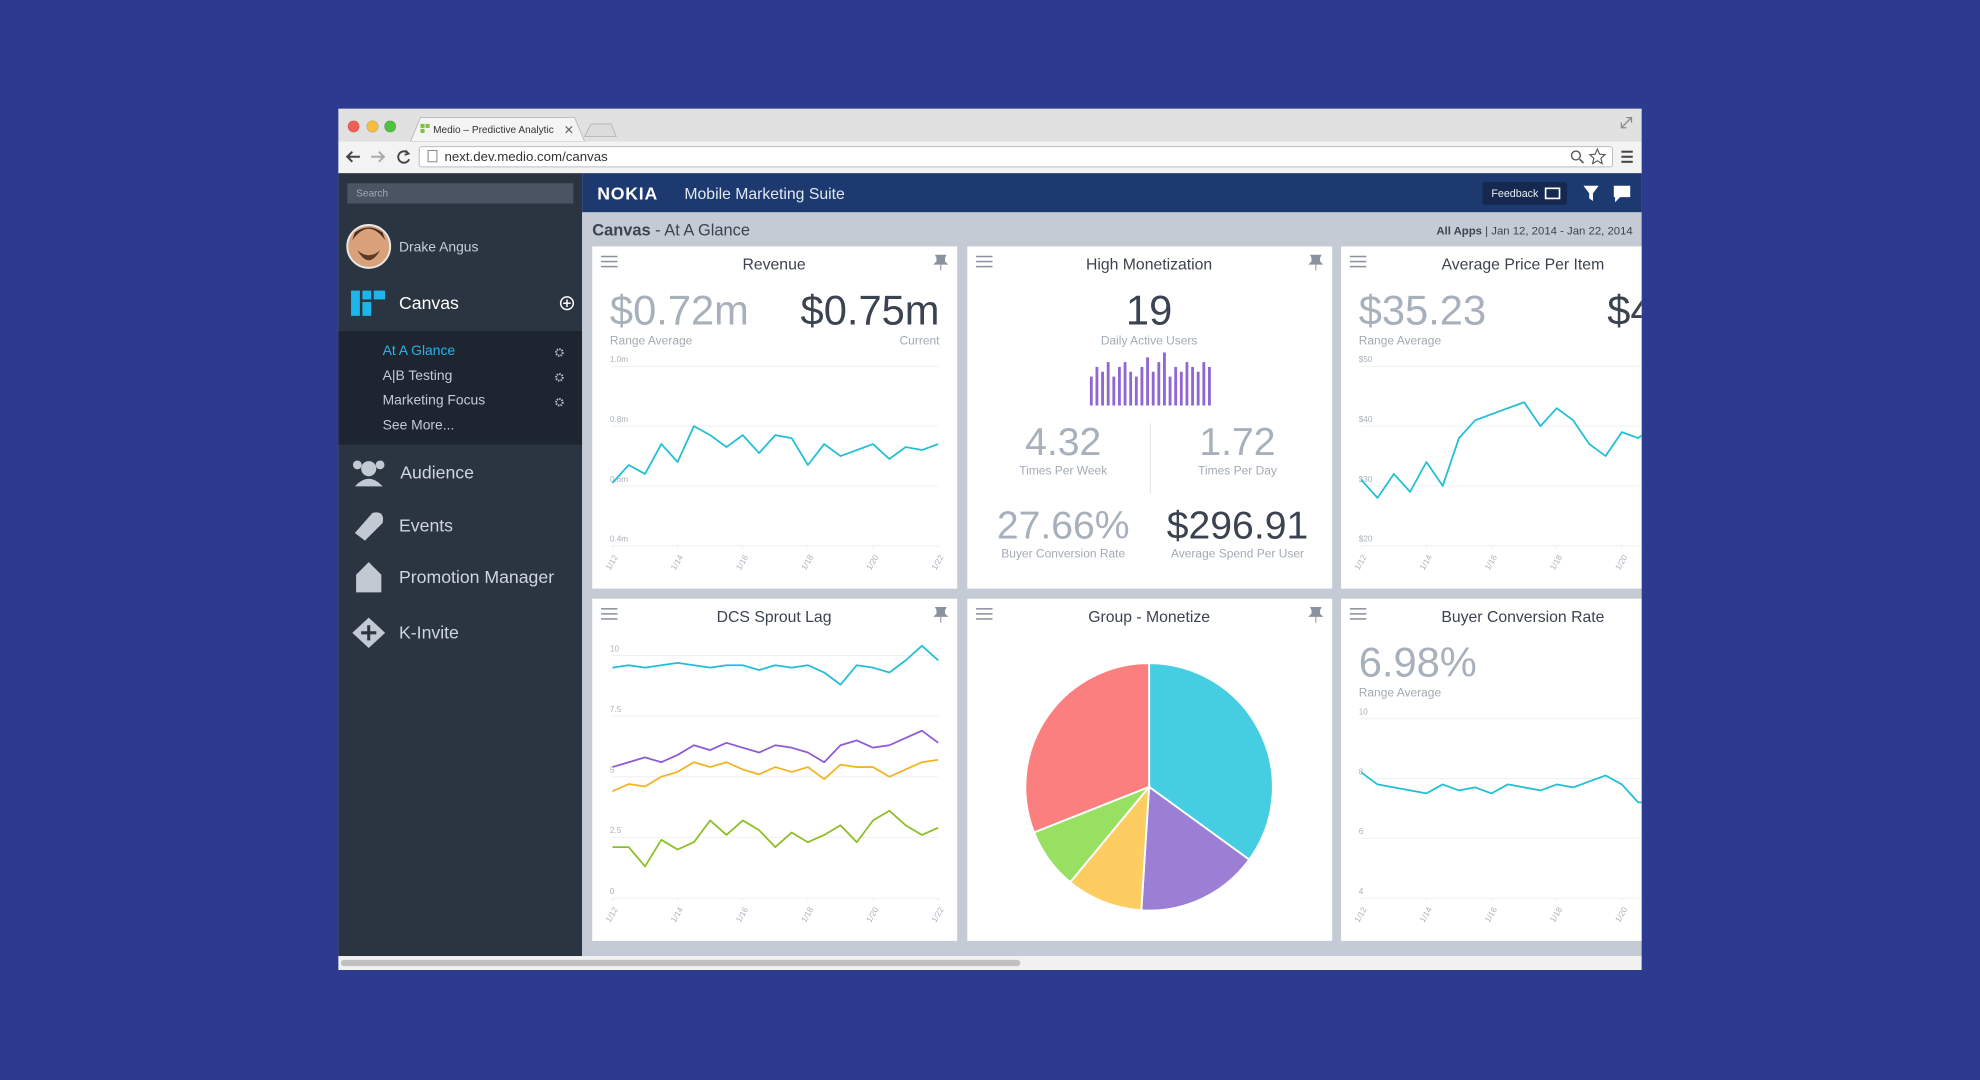 The image size is (1980, 1080). I want to click on canvas-item: Marketing Focus, so click(434, 400).